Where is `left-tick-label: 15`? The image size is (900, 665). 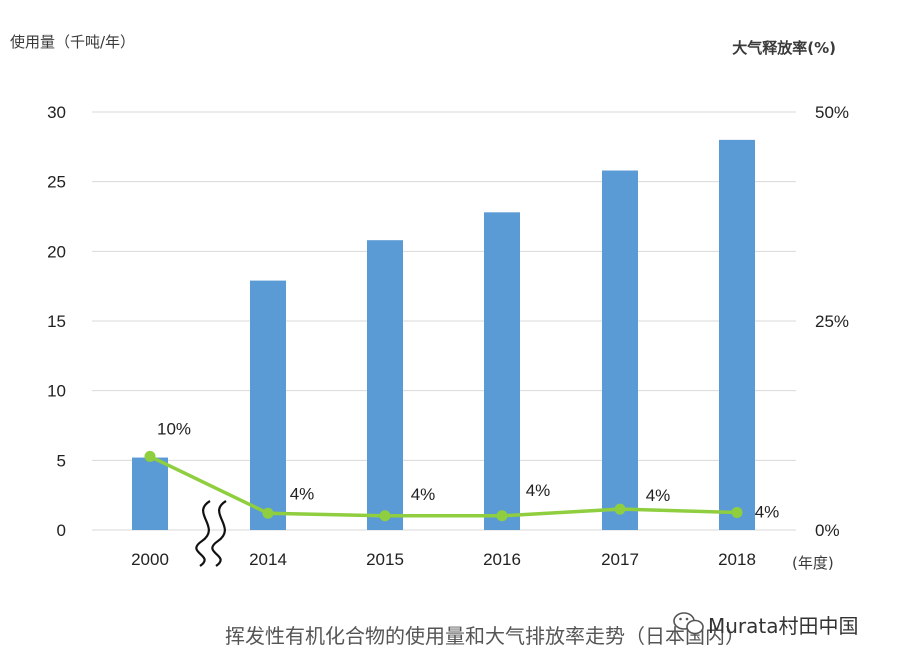
left-tick-label: 15 is located at coordinates (56, 321).